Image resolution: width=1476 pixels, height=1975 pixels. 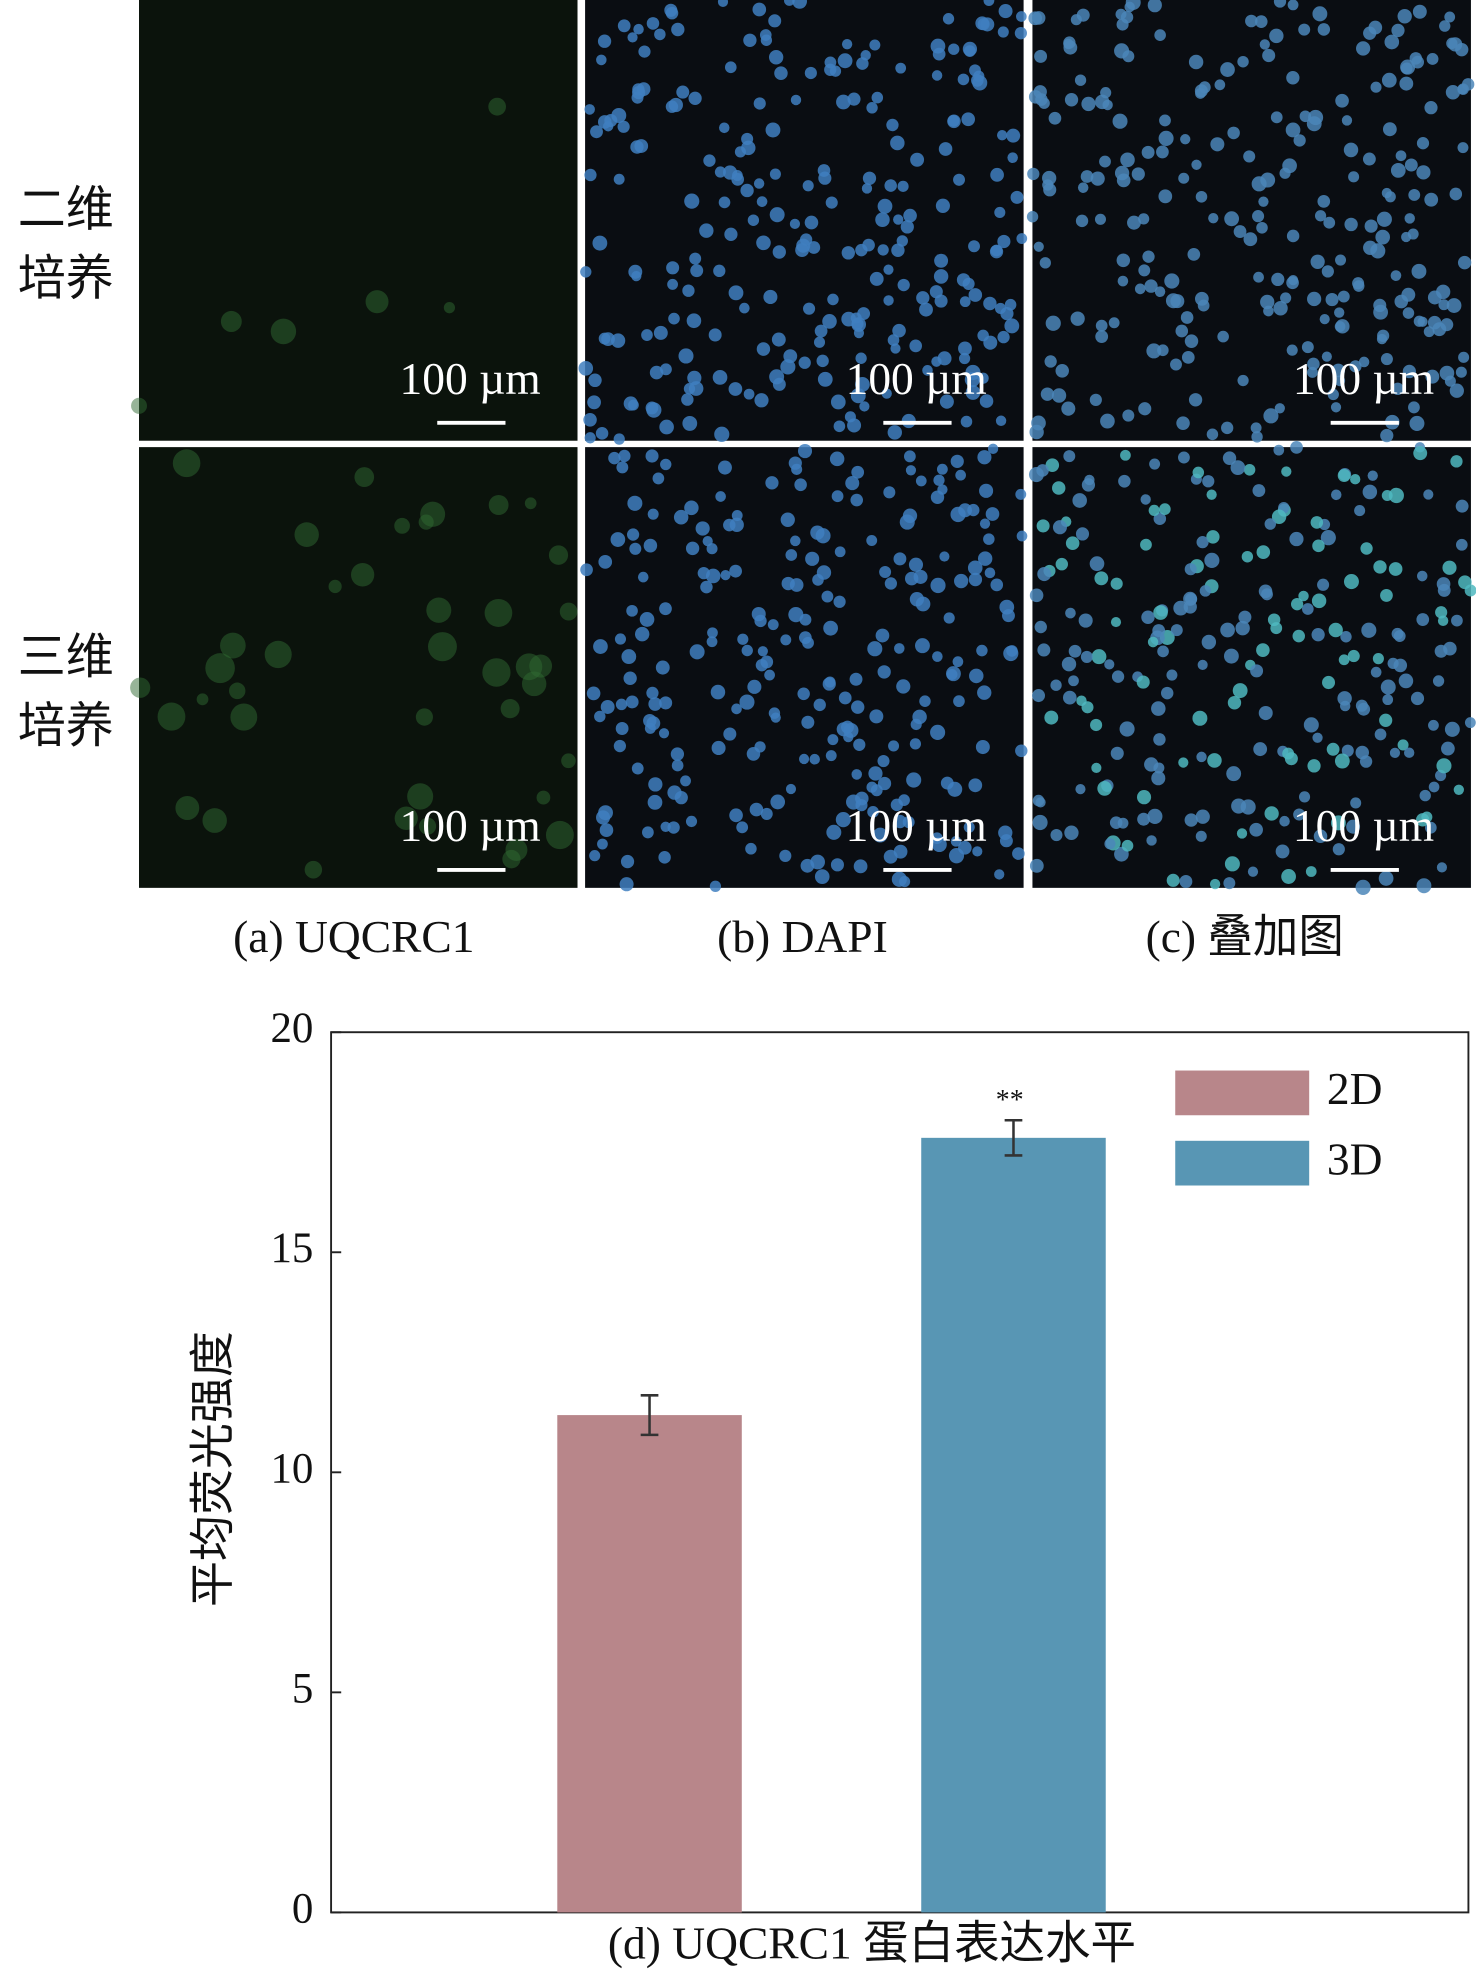 What do you see at coordinates (916, 378) in the screenshot?
I see `scale-bar-label: 100 µm` at bounding box center [916, 378].